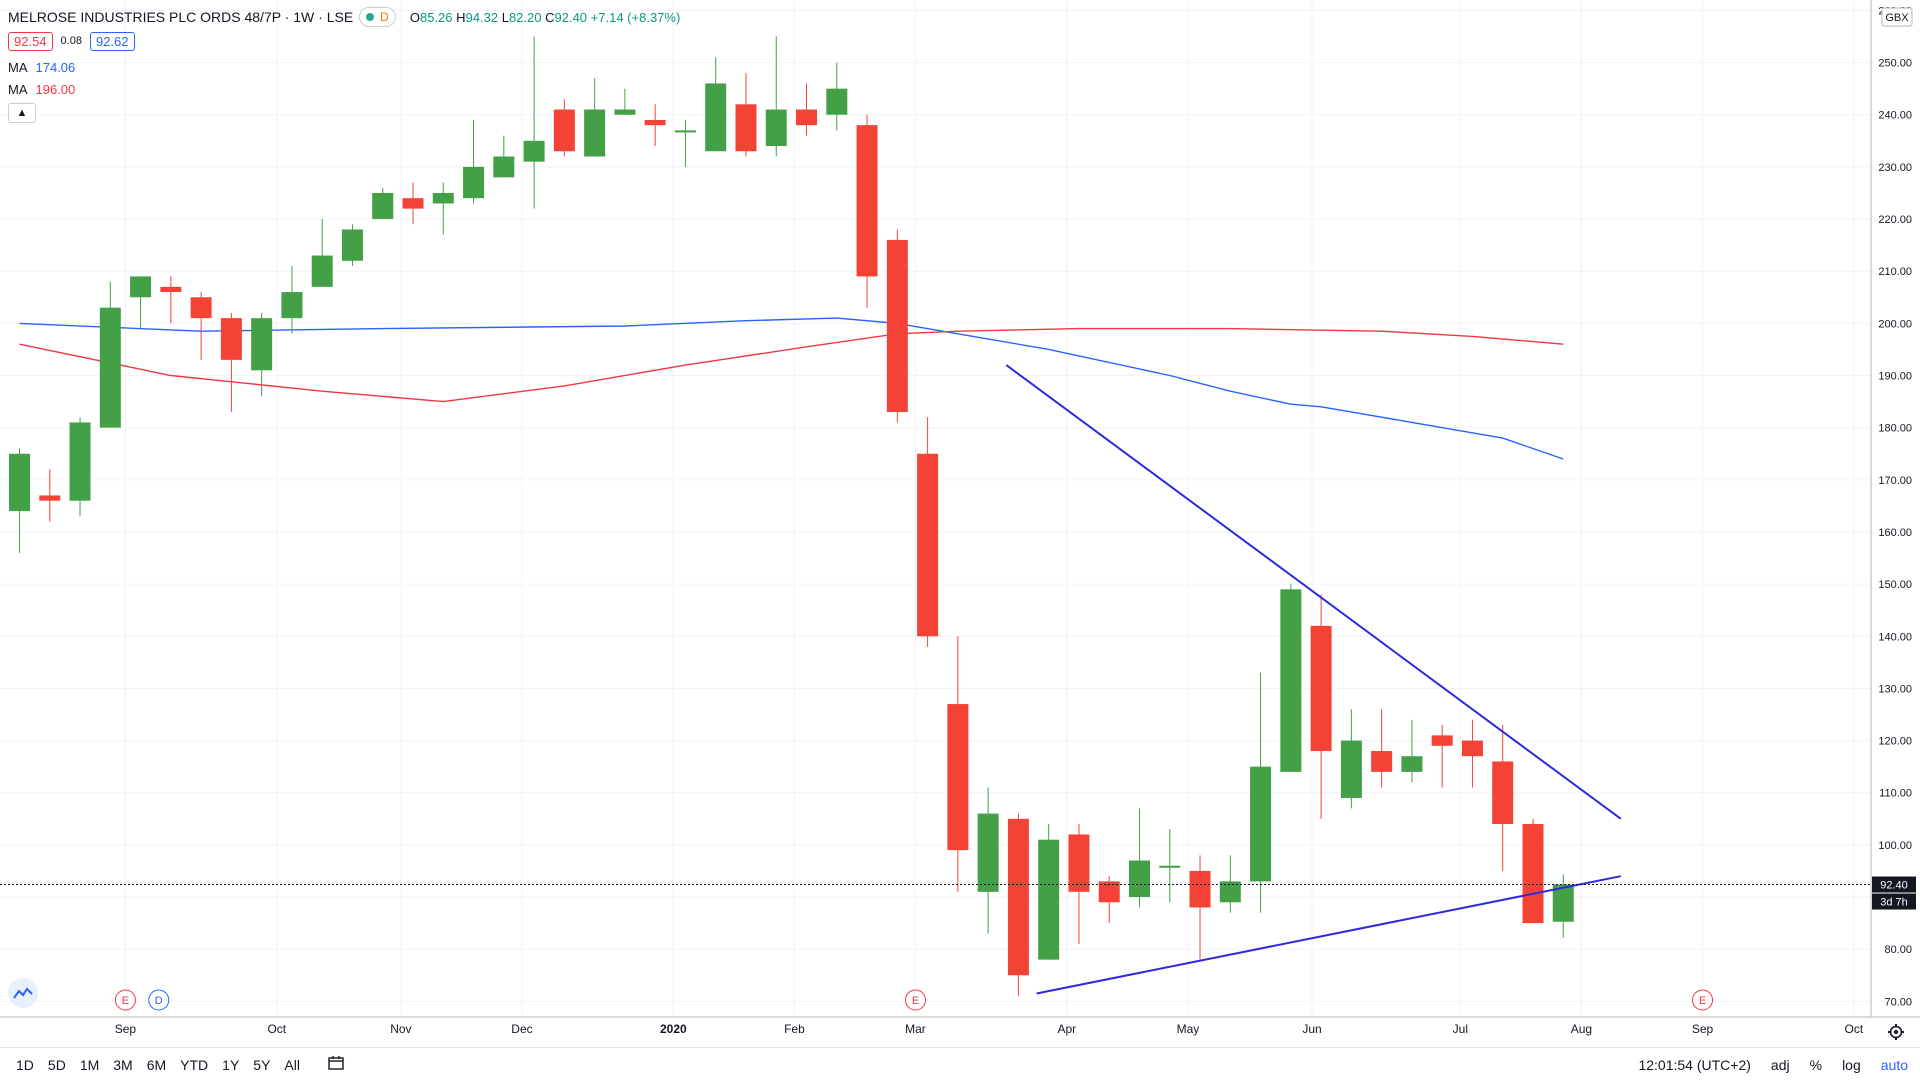 The image size is (1920, 1081). I want to click on ask-price: 92.62, so click(112, 41).